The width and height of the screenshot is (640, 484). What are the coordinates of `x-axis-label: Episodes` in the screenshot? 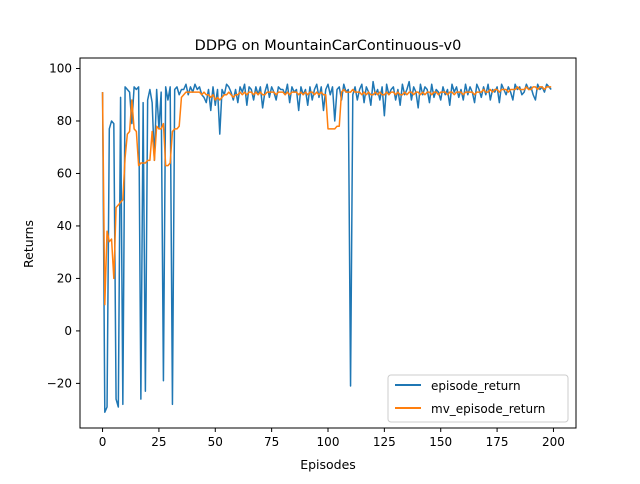 It's located at (328, 464).